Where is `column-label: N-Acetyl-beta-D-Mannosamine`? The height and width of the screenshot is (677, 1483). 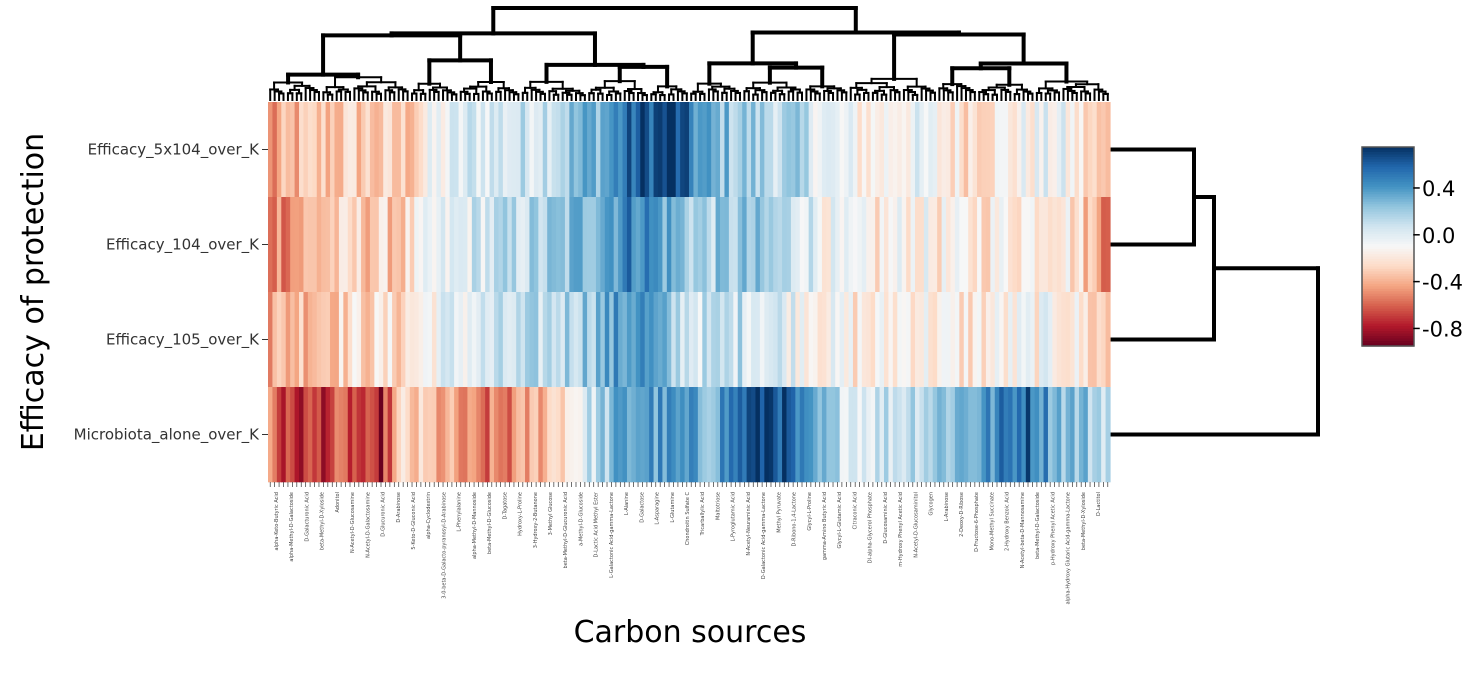 column-label: N-Acetyl-beta-D-Mannosamine is located at coordinates (1023, 530).